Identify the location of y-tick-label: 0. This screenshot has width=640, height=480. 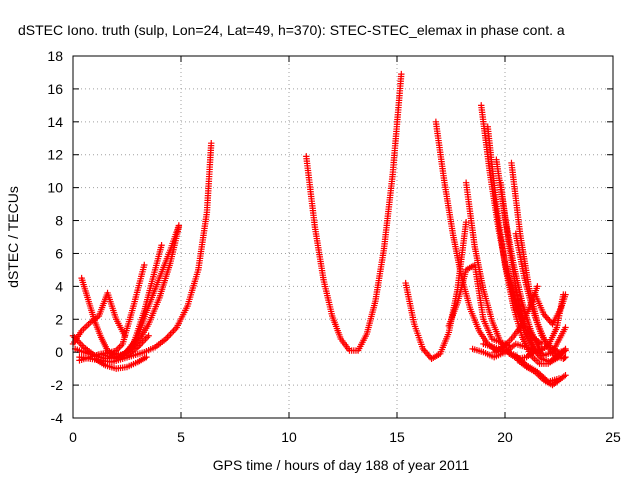
(59, 352).